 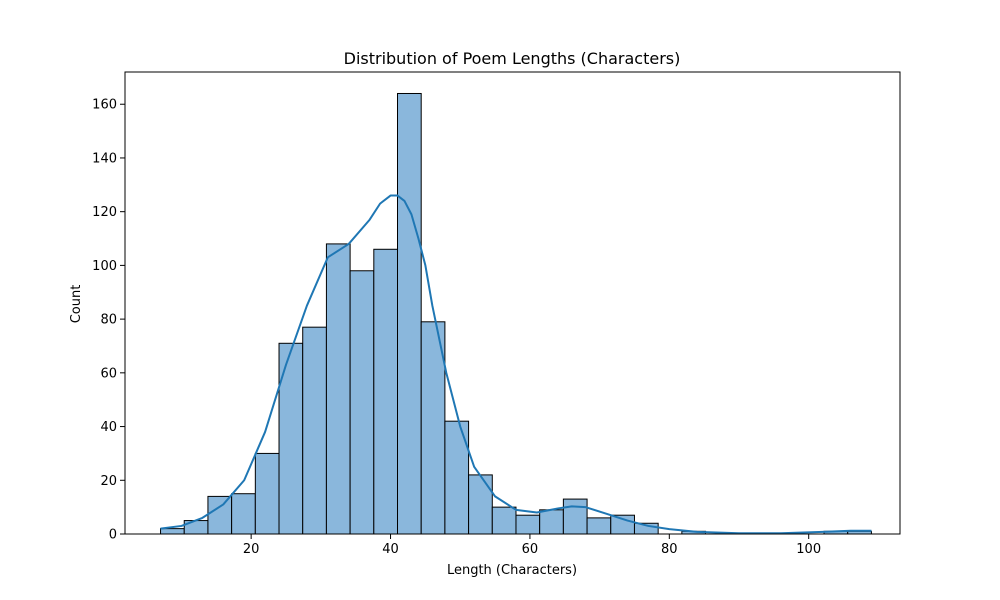 I want to click on y-tick-label: 20, so click(x=108, y=481).